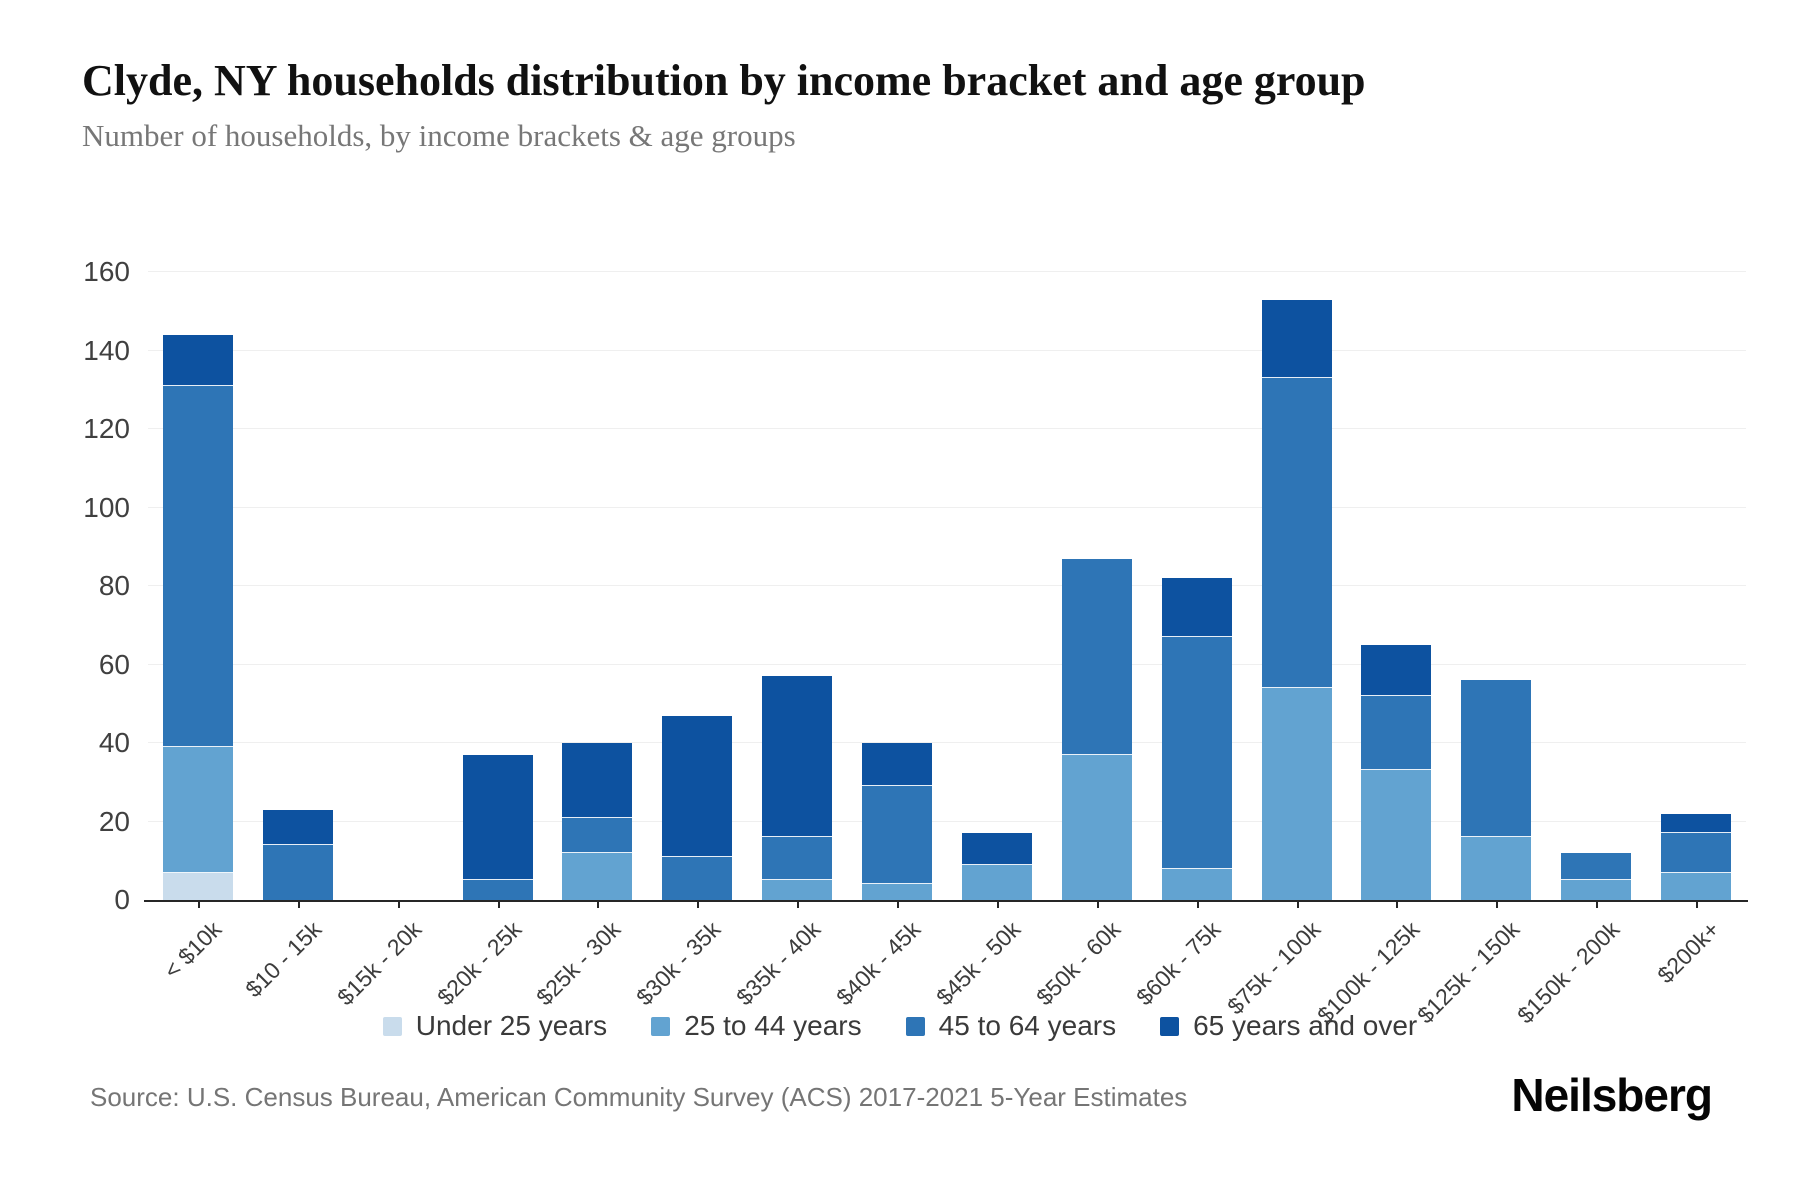 This screenshot has width=1800, height=1200. I want to click on x-tick-label: $15k - 20k, so click(379, 963).